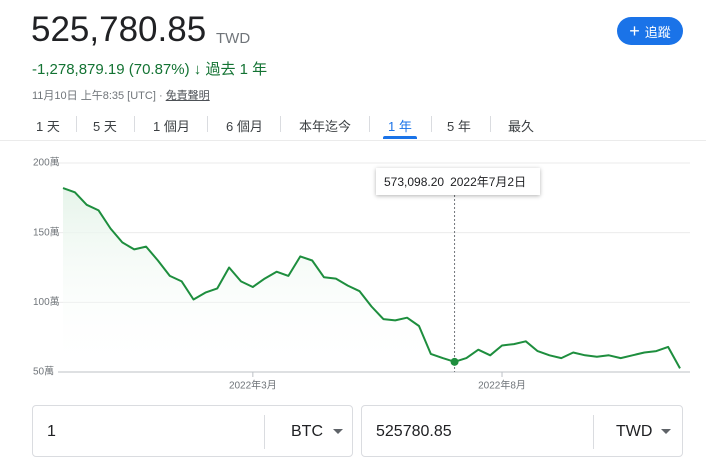 This screenshot has height=468, width=706. Describe the element at coordinates (634, 431) in the screenshot. I see `to-currency: TWD` at that location.